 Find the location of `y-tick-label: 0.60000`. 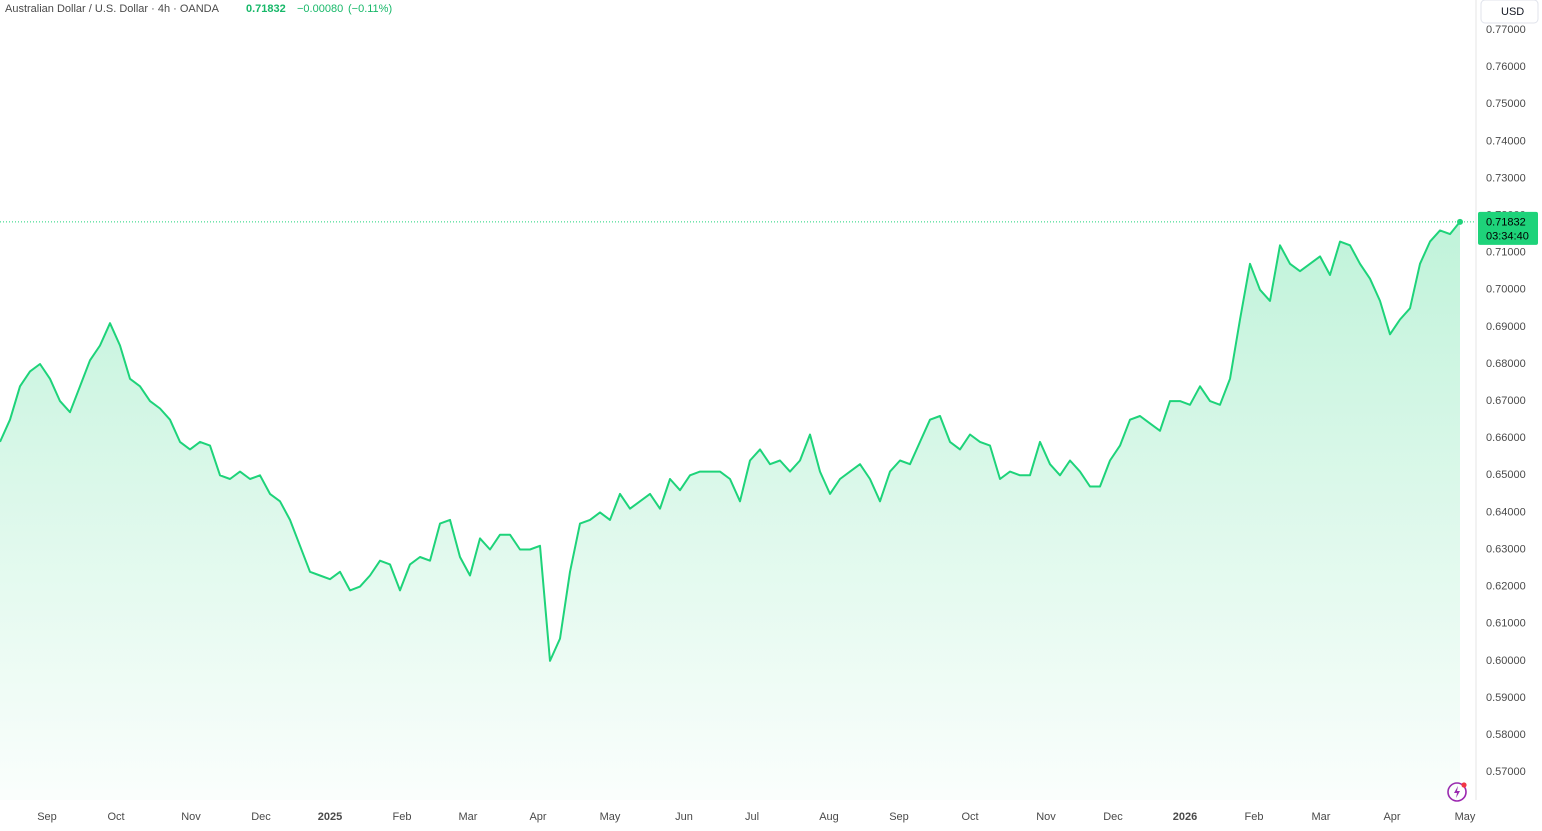

y-tick-label: 0.60000 is located at coordinates (1506, 661).